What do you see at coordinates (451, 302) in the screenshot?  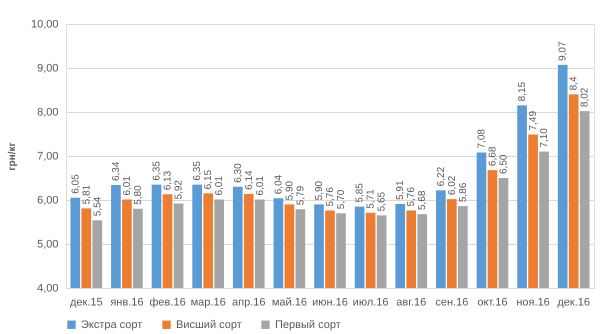 I see `x-tick-label: сен.16` at bounding box center [451, 302].